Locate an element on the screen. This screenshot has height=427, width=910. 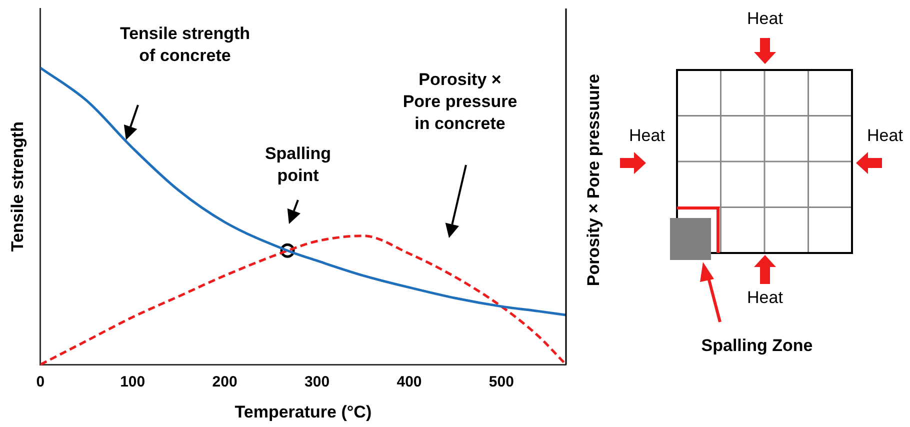
x-tick-label: 200 is located at coordinates (225, 382).